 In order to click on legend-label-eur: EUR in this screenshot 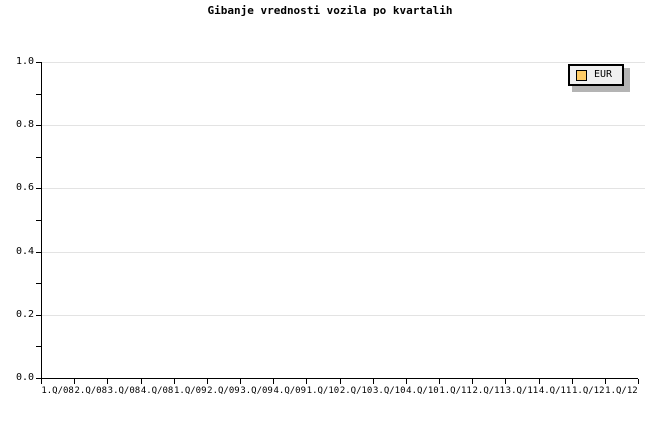, I will do `click(603, 74)`.